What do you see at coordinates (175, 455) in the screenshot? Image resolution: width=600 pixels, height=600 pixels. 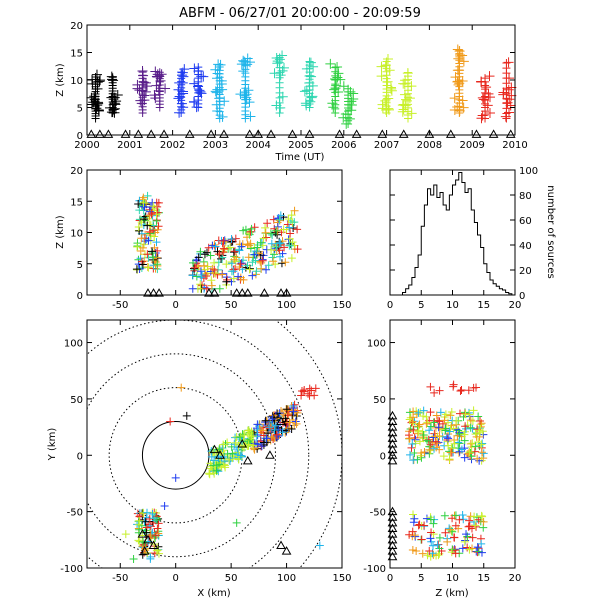 I see `range-ring` at bounding box center [175, 455].